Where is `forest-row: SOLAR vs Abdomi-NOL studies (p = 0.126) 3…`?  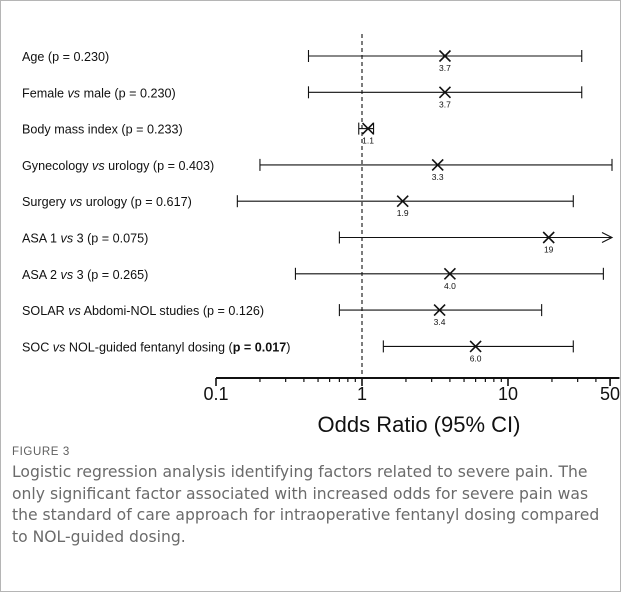
forest-row: SOLAR vs Abdomi-NOL studies (p = 0.126) 3… is located at coordinates (282, 315).